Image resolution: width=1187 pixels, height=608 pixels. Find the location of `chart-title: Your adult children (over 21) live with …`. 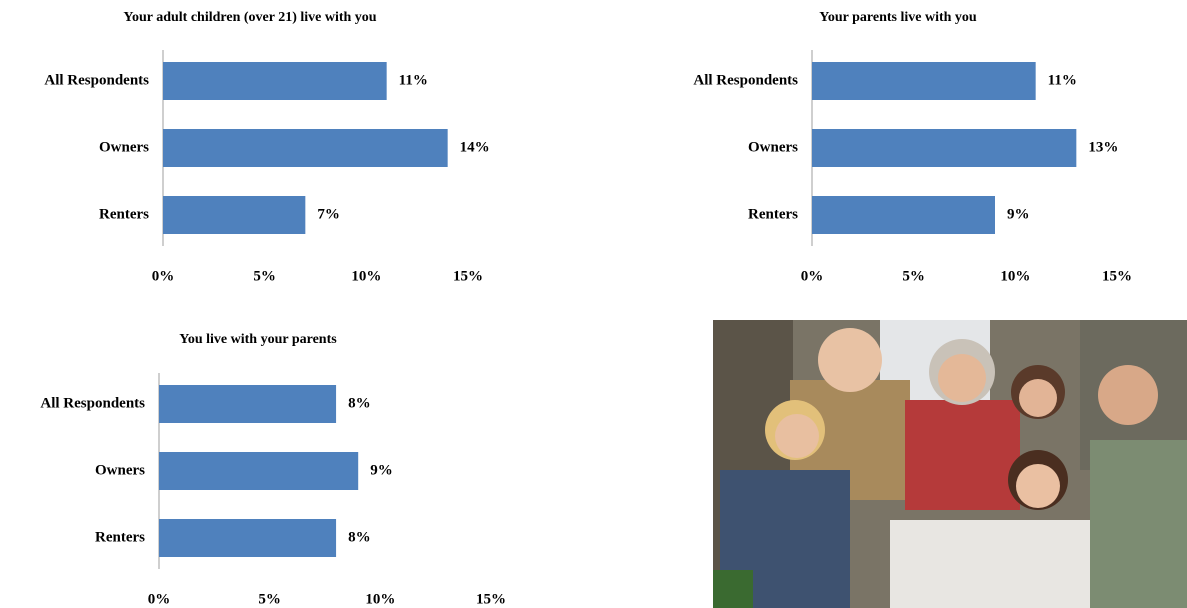

chart-title: Your adult children (over 21) live with … is located at coordinates (249, 17).